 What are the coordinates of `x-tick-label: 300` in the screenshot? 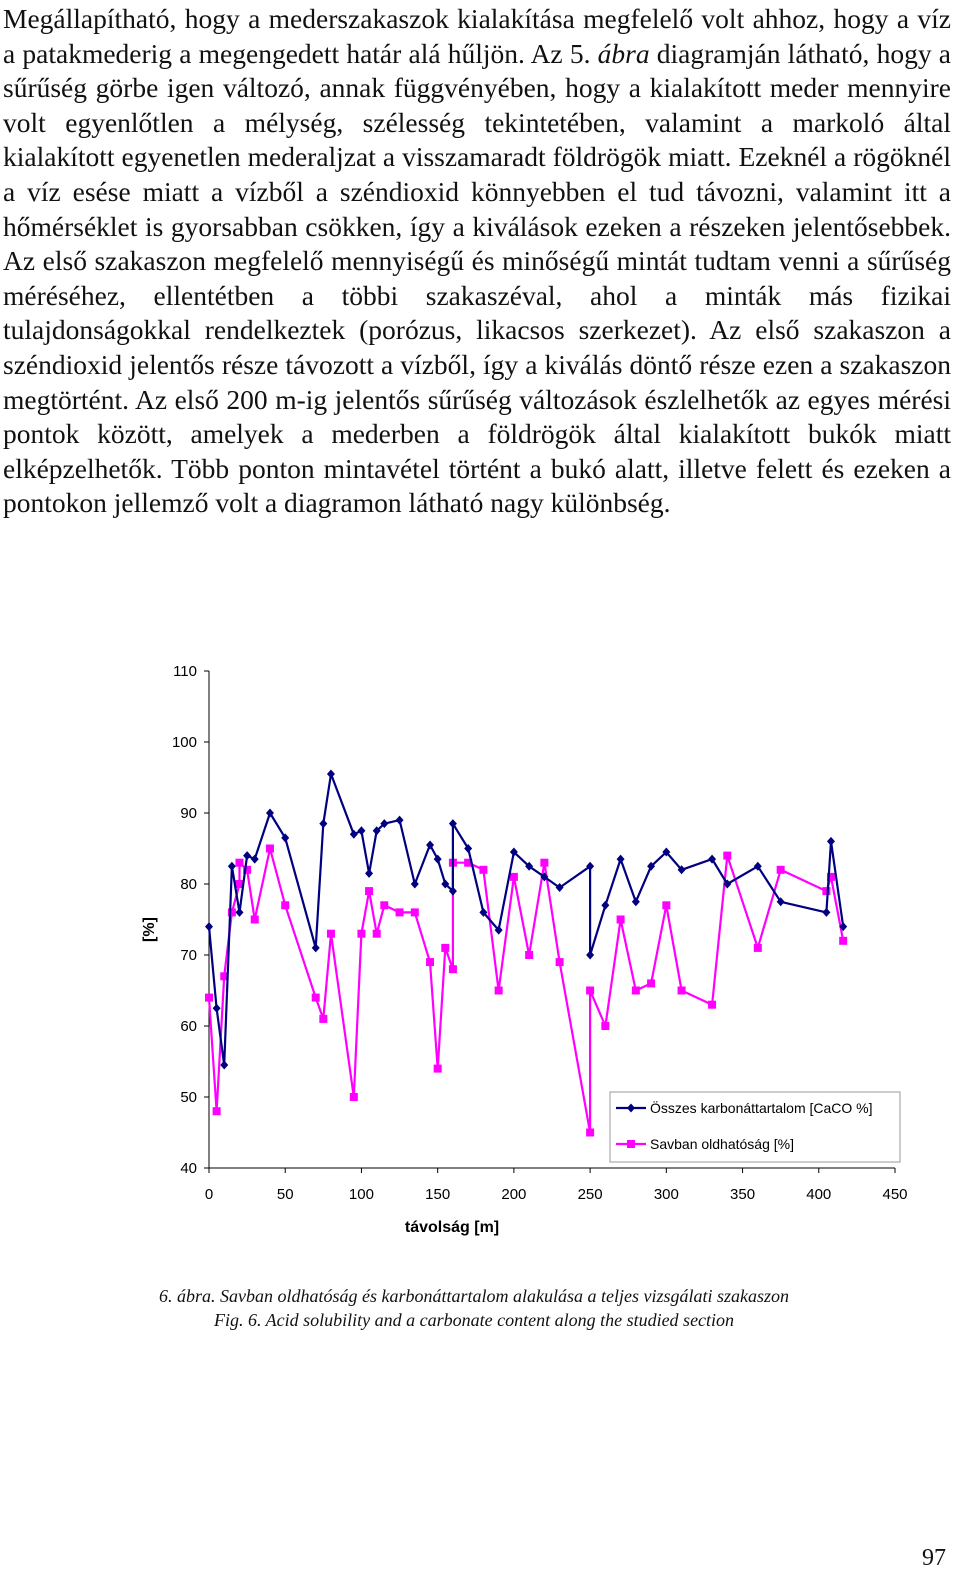 It's located at (666, 1194).